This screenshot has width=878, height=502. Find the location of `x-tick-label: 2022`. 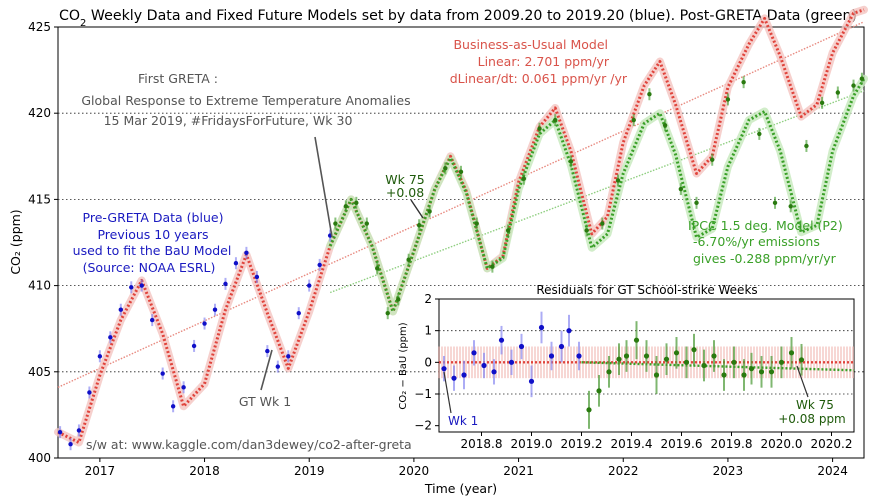

x-tick-label: 2022 is located at coordinates (623, 471).